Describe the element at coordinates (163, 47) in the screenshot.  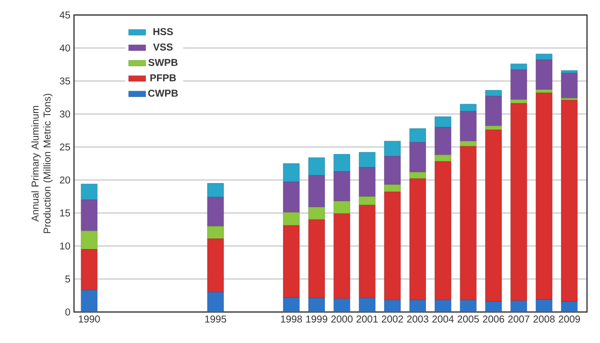
I see `legend-label: VSS` at that location.